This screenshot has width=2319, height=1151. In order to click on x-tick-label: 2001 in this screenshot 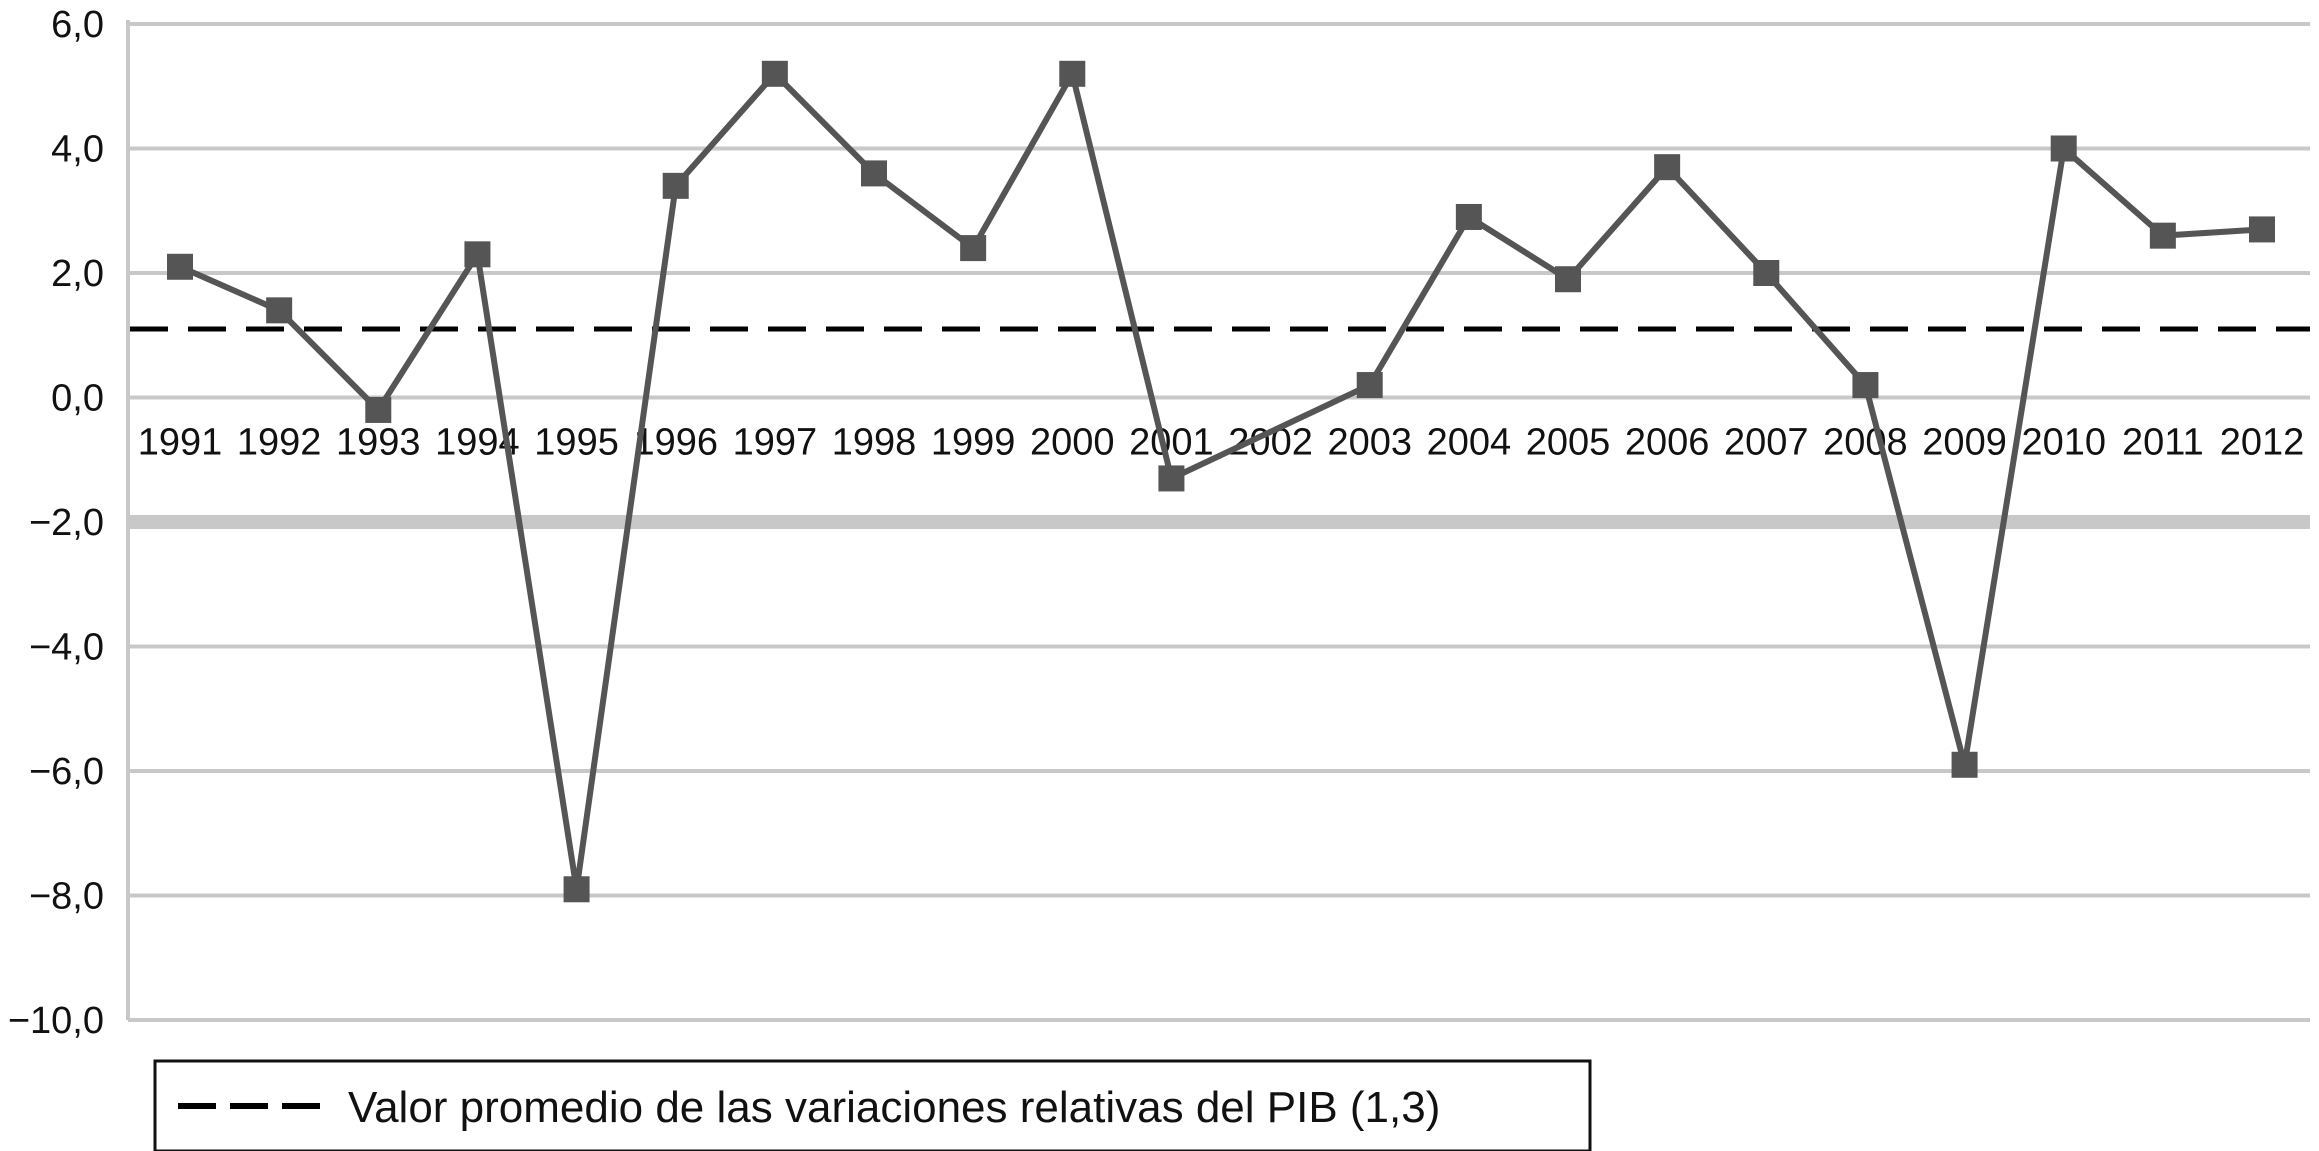, I will do `click(1171, 443)`.